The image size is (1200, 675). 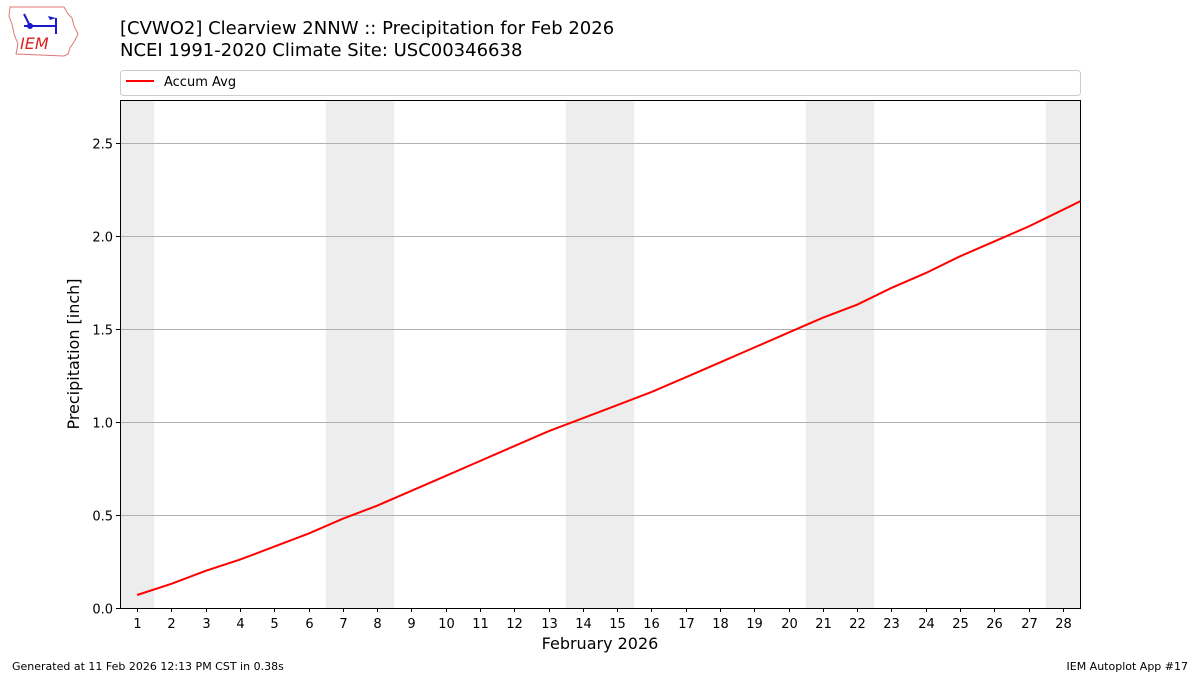 What do you see at coordinates (171, 624) in the screenshot?
I see `x-tick-label: 2` at bounding box center [171, 624].